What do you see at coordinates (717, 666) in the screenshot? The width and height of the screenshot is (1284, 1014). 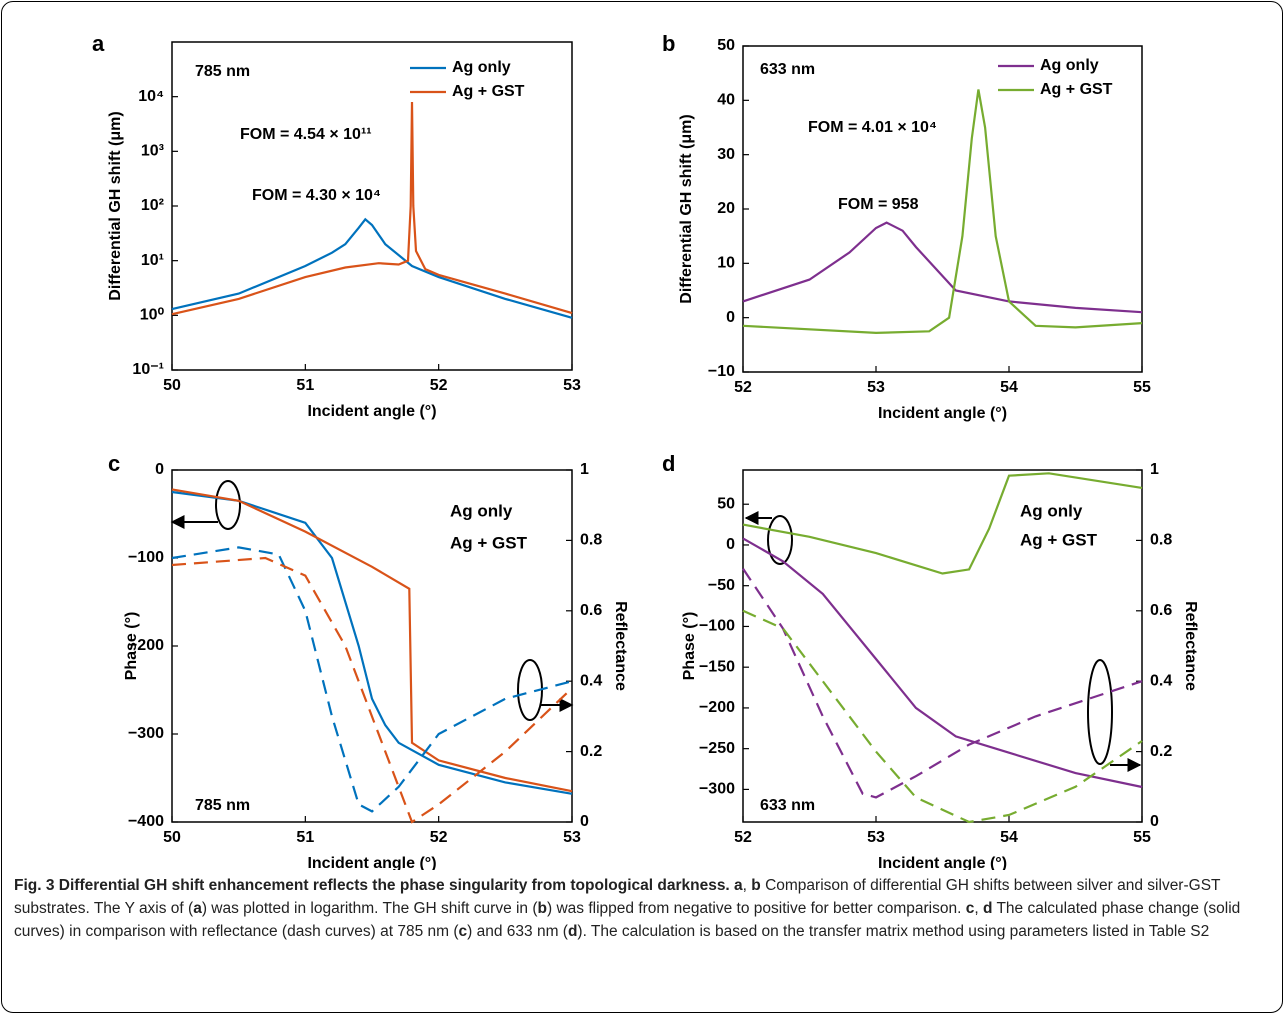 I see `y-tick-label: −150` at bounding box center [717, 666].